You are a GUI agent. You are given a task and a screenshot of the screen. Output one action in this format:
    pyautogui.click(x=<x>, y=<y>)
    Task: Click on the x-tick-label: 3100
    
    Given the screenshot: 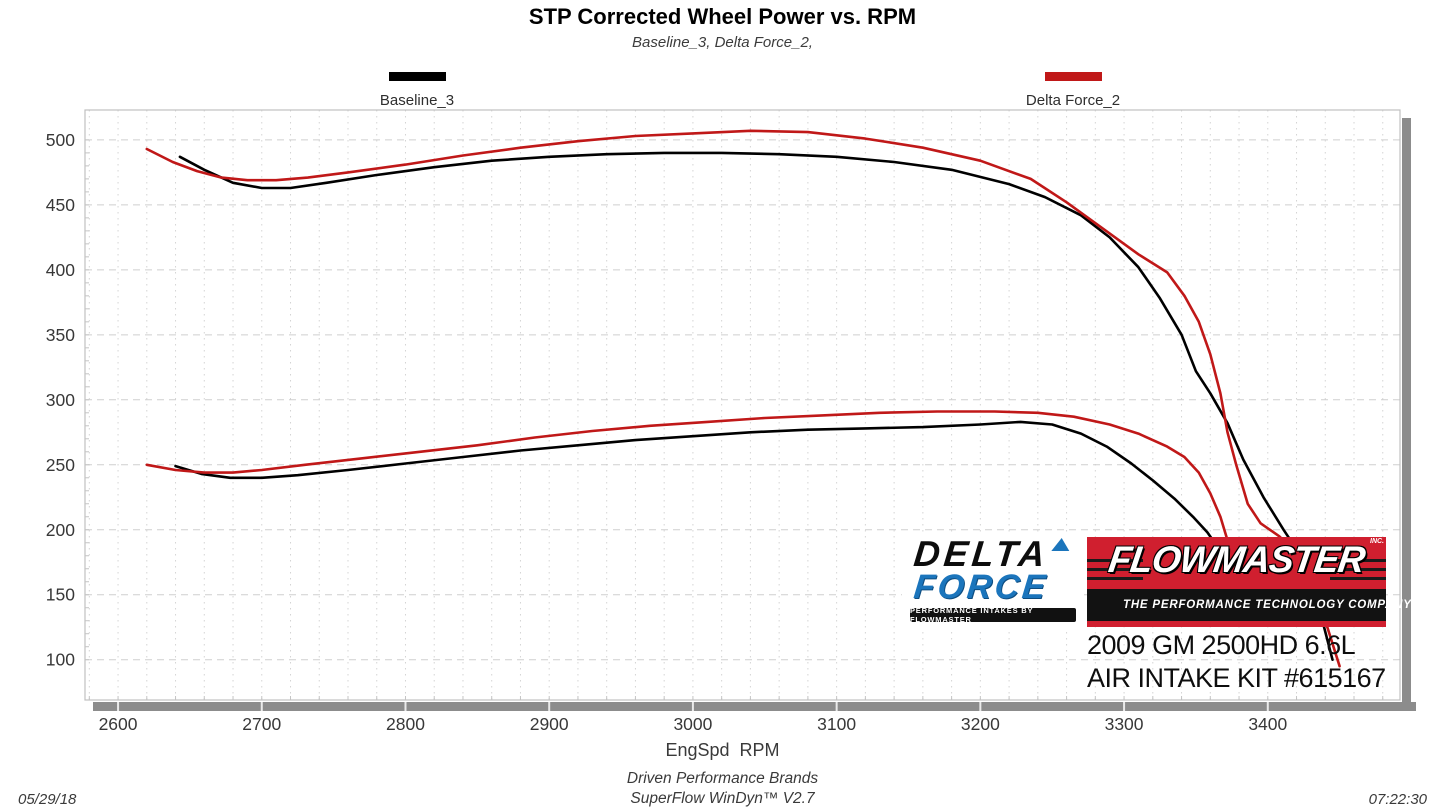 What is the action you would take?
    pyautogui.click(x=836, y=724)
    